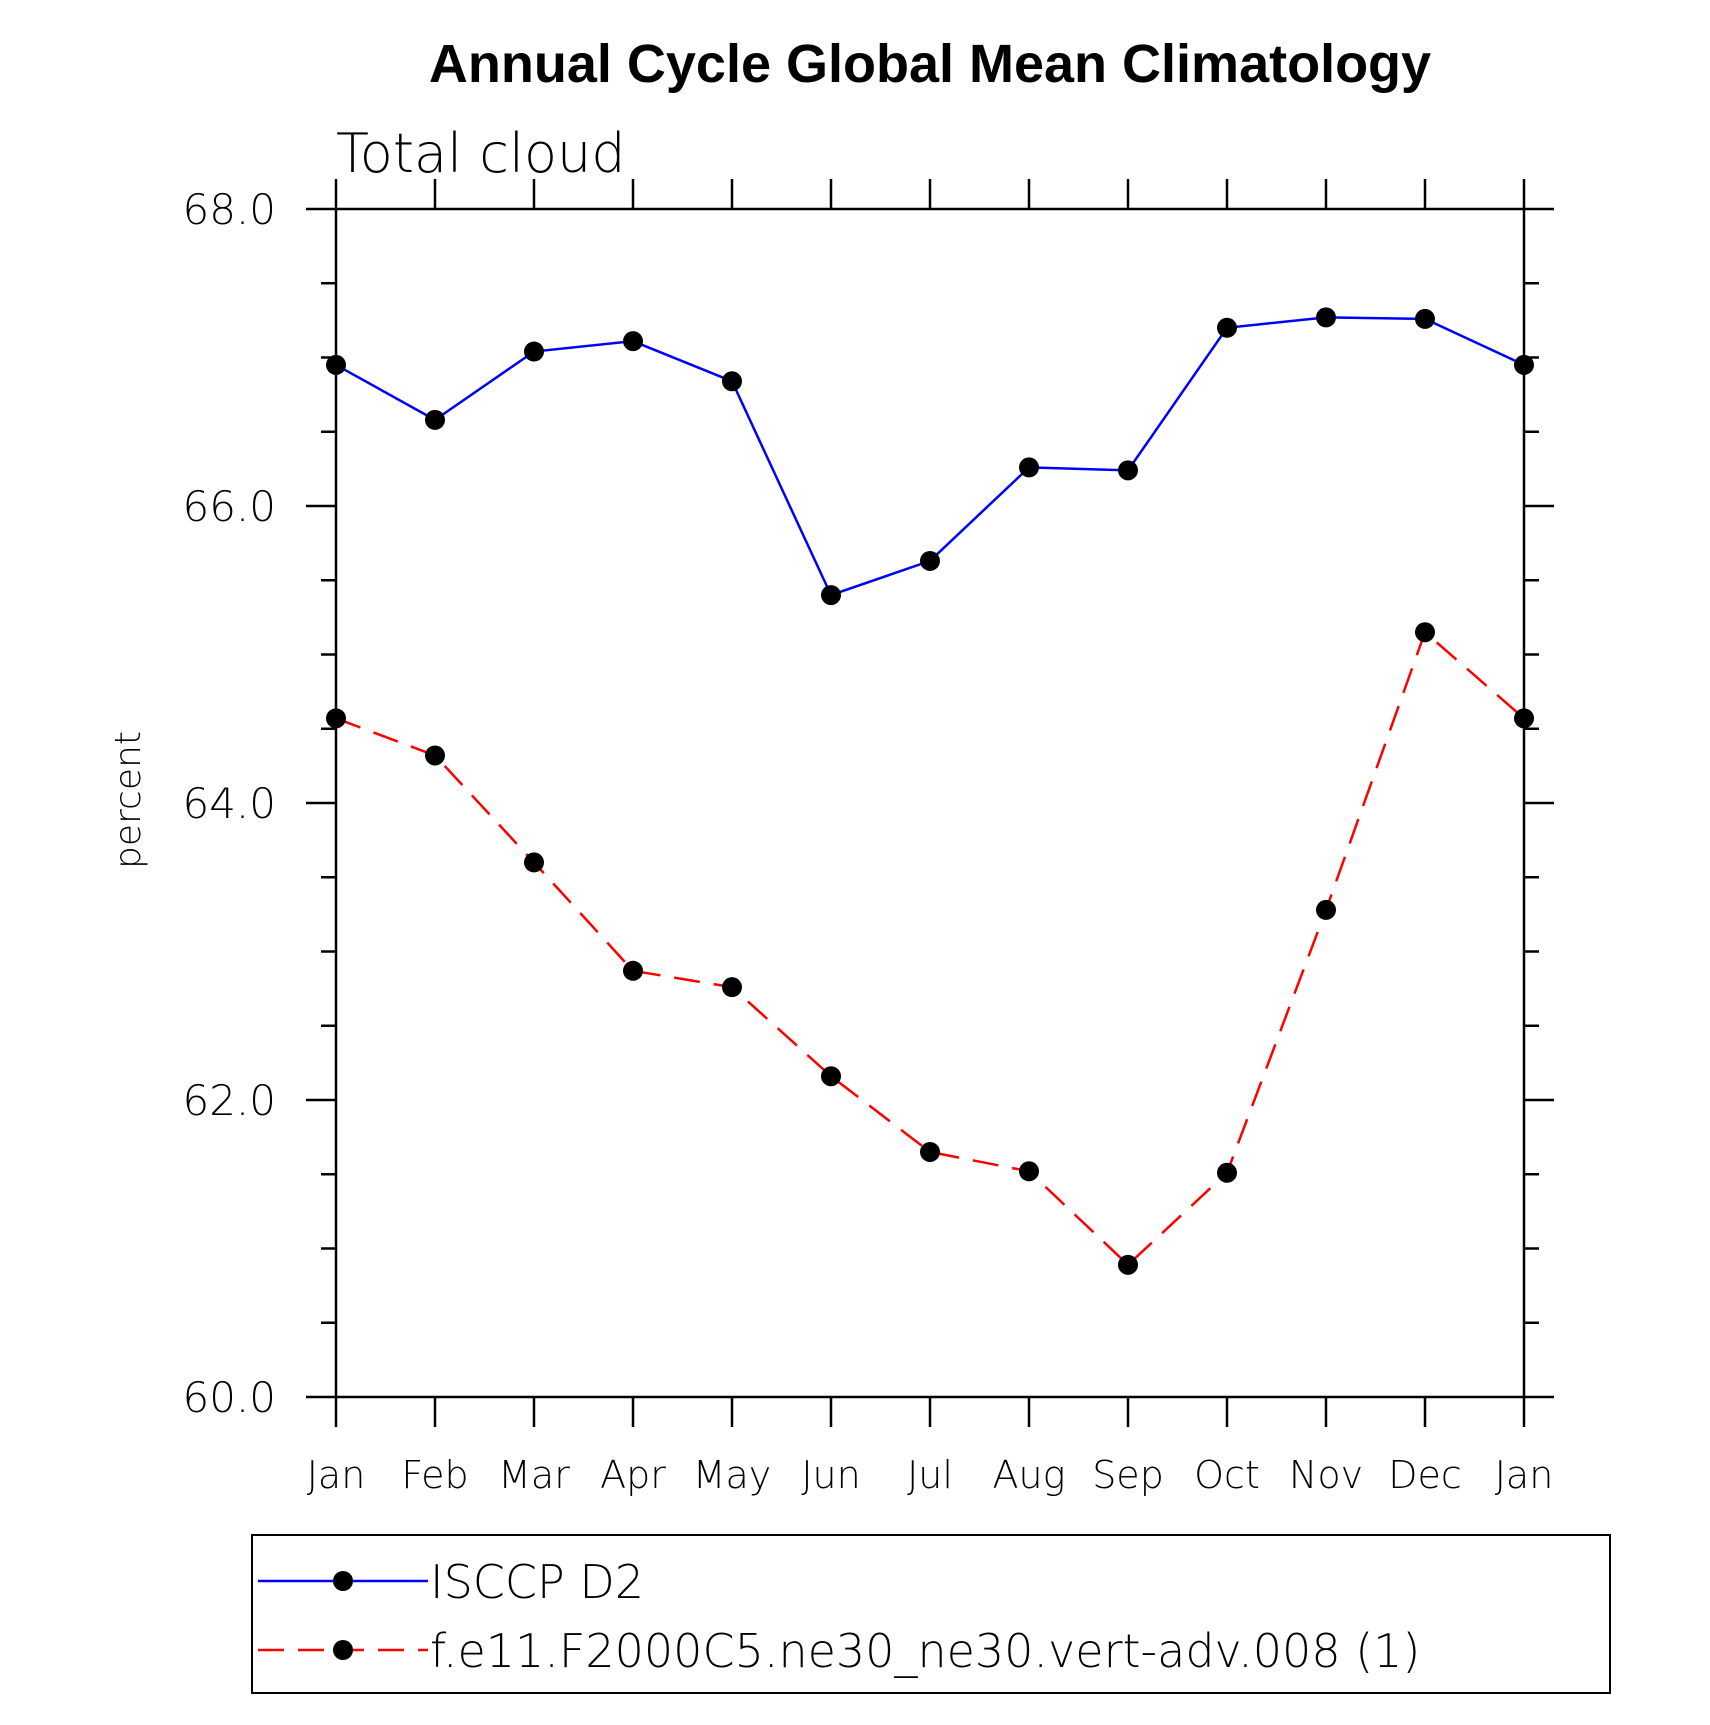 This screenshot has width=1710, height=1725. What do you see at coordinates (1326, 1475) in the screenshot?
I see `x-tick-label: Nov` at bounding box center [1326, 1475].